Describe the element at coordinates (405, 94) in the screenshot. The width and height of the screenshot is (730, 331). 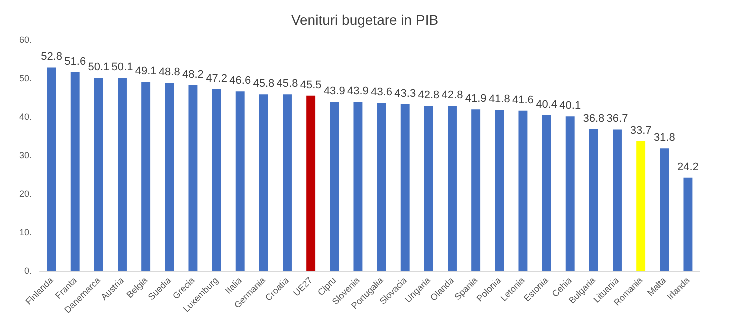
I see `data-label: 43.3` at that location.